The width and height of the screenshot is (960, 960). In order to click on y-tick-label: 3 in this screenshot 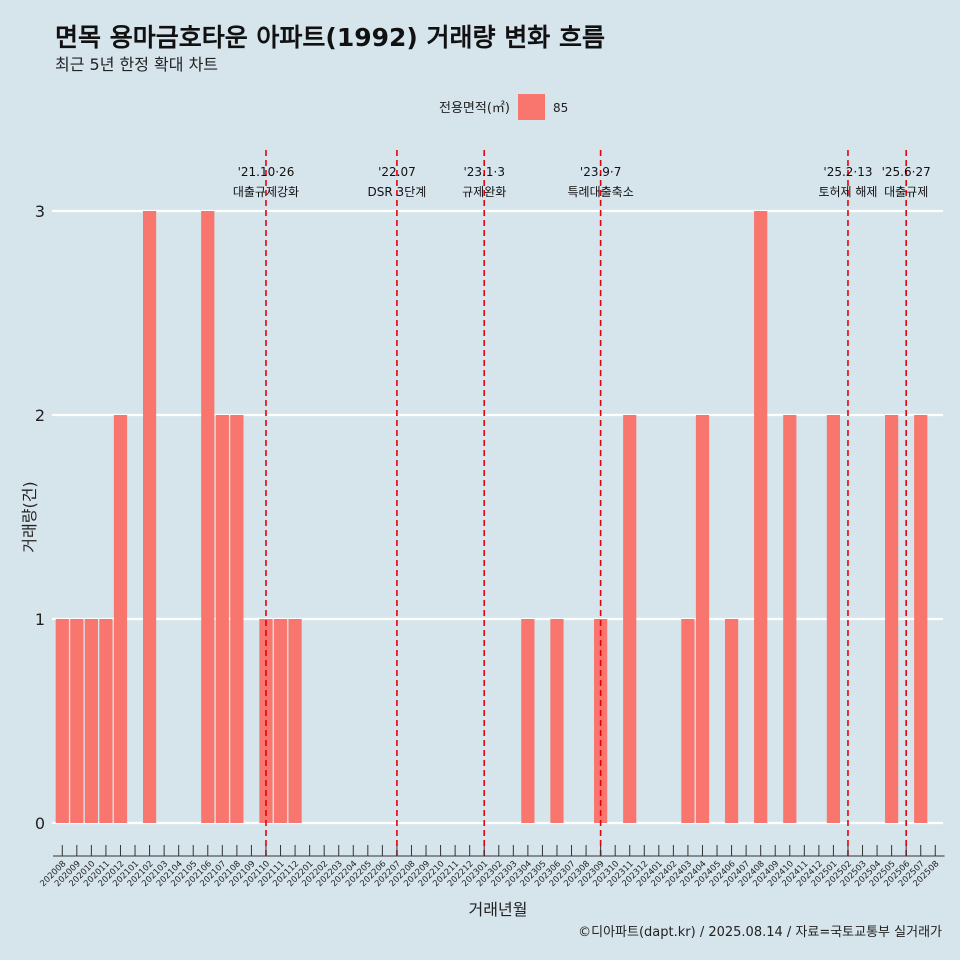, I will do `click(40, 211)`.